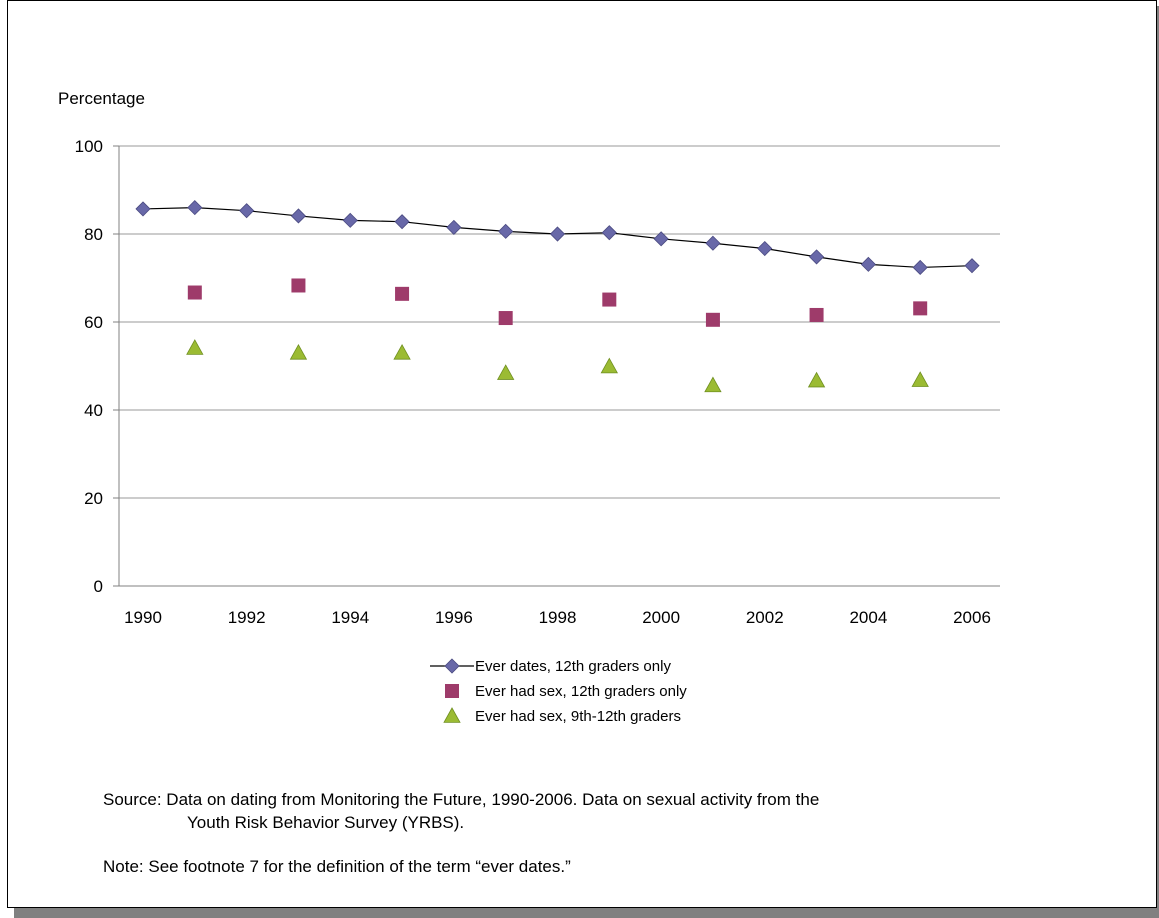 Image resolution: width=1159 pixels, height=918 pixels. Describe the element at coordinates (93, 322) in the screenshot. I see `y-tick-label-60: 60` at that location.